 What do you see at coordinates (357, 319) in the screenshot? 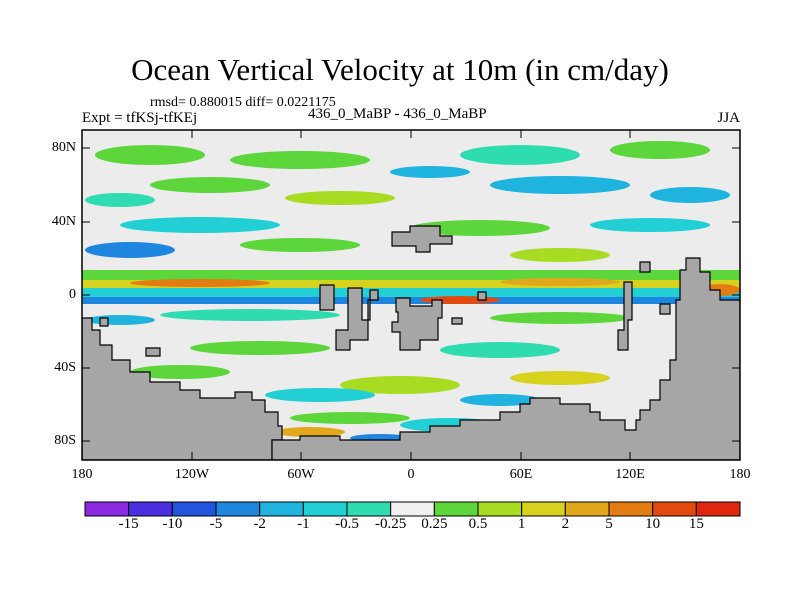
I see `central-landmass` at bounding box center [357, 319].